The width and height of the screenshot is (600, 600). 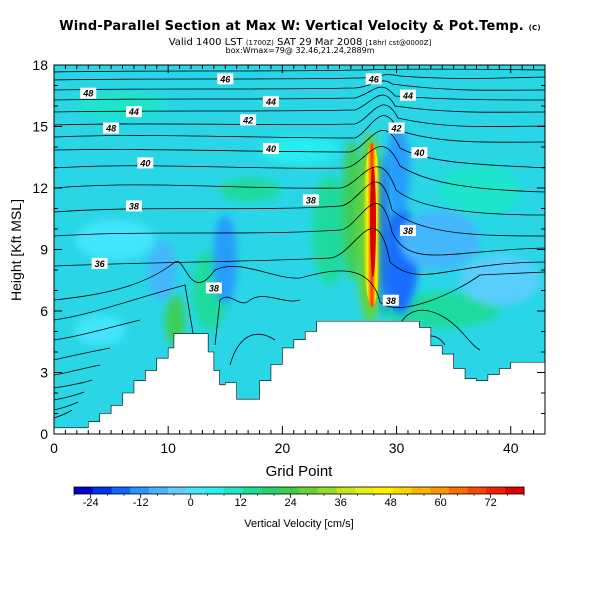 What do you see at coordinates (16, 250) in the screenshot?
I see `y-axis-label: Height [Kft MSL]` at bounding box center [16, 250].